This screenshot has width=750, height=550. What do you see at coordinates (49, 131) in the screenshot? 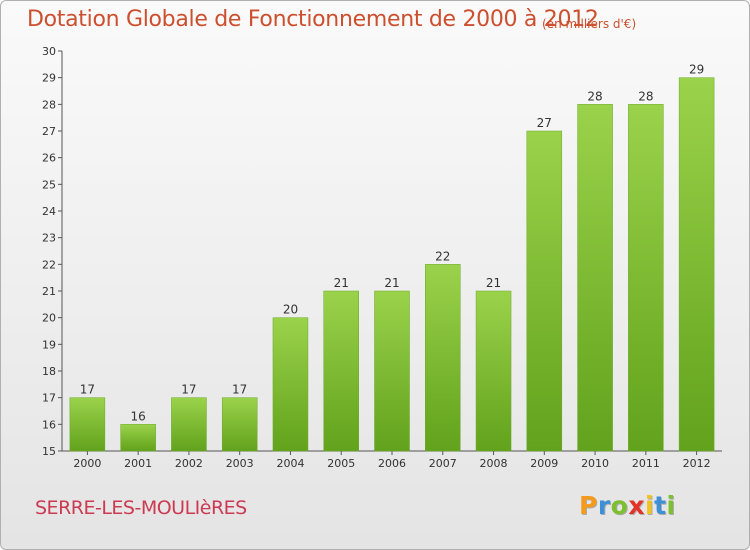
I see `y-tick-label: 27` at bounding box center [49, 131].